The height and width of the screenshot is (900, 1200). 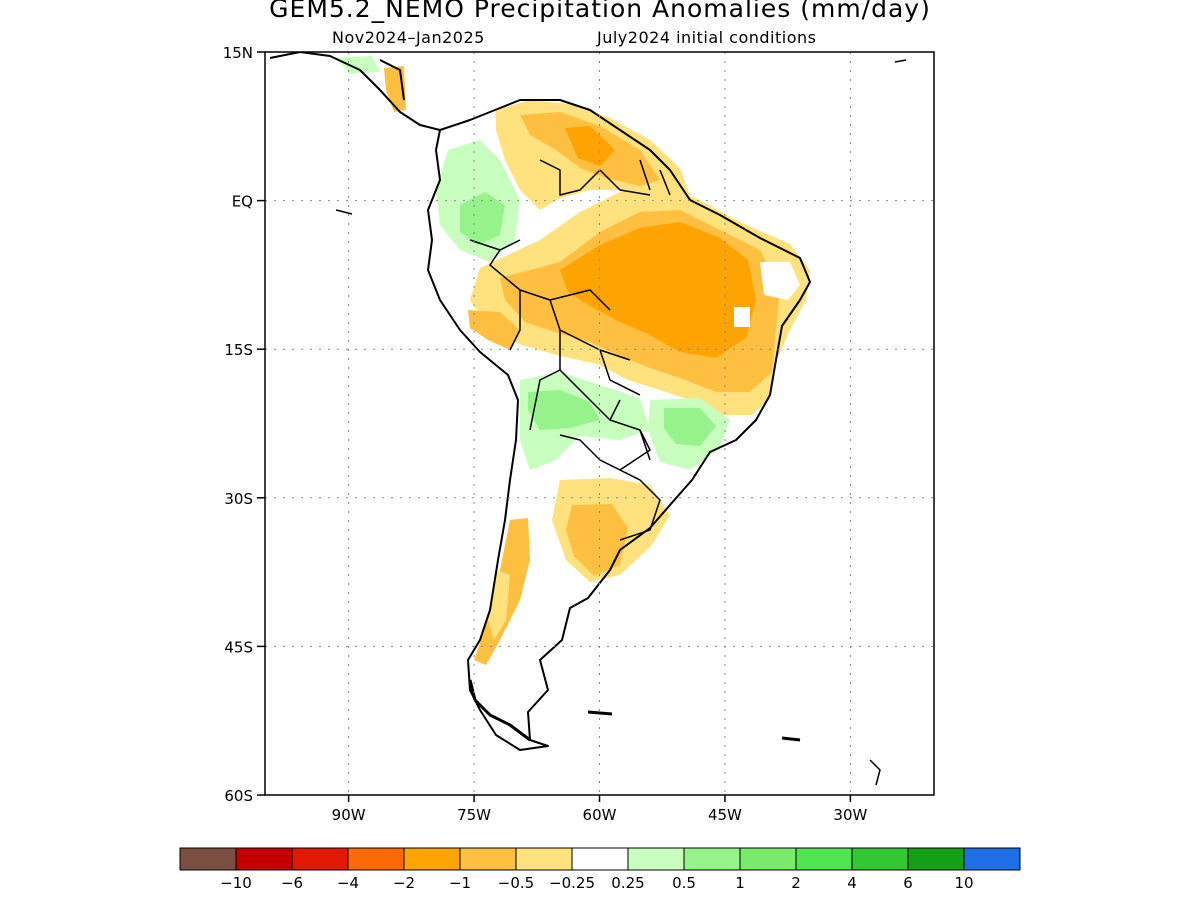 I want to click on color-bar-label: −0.25, so click(x=572, y=883).